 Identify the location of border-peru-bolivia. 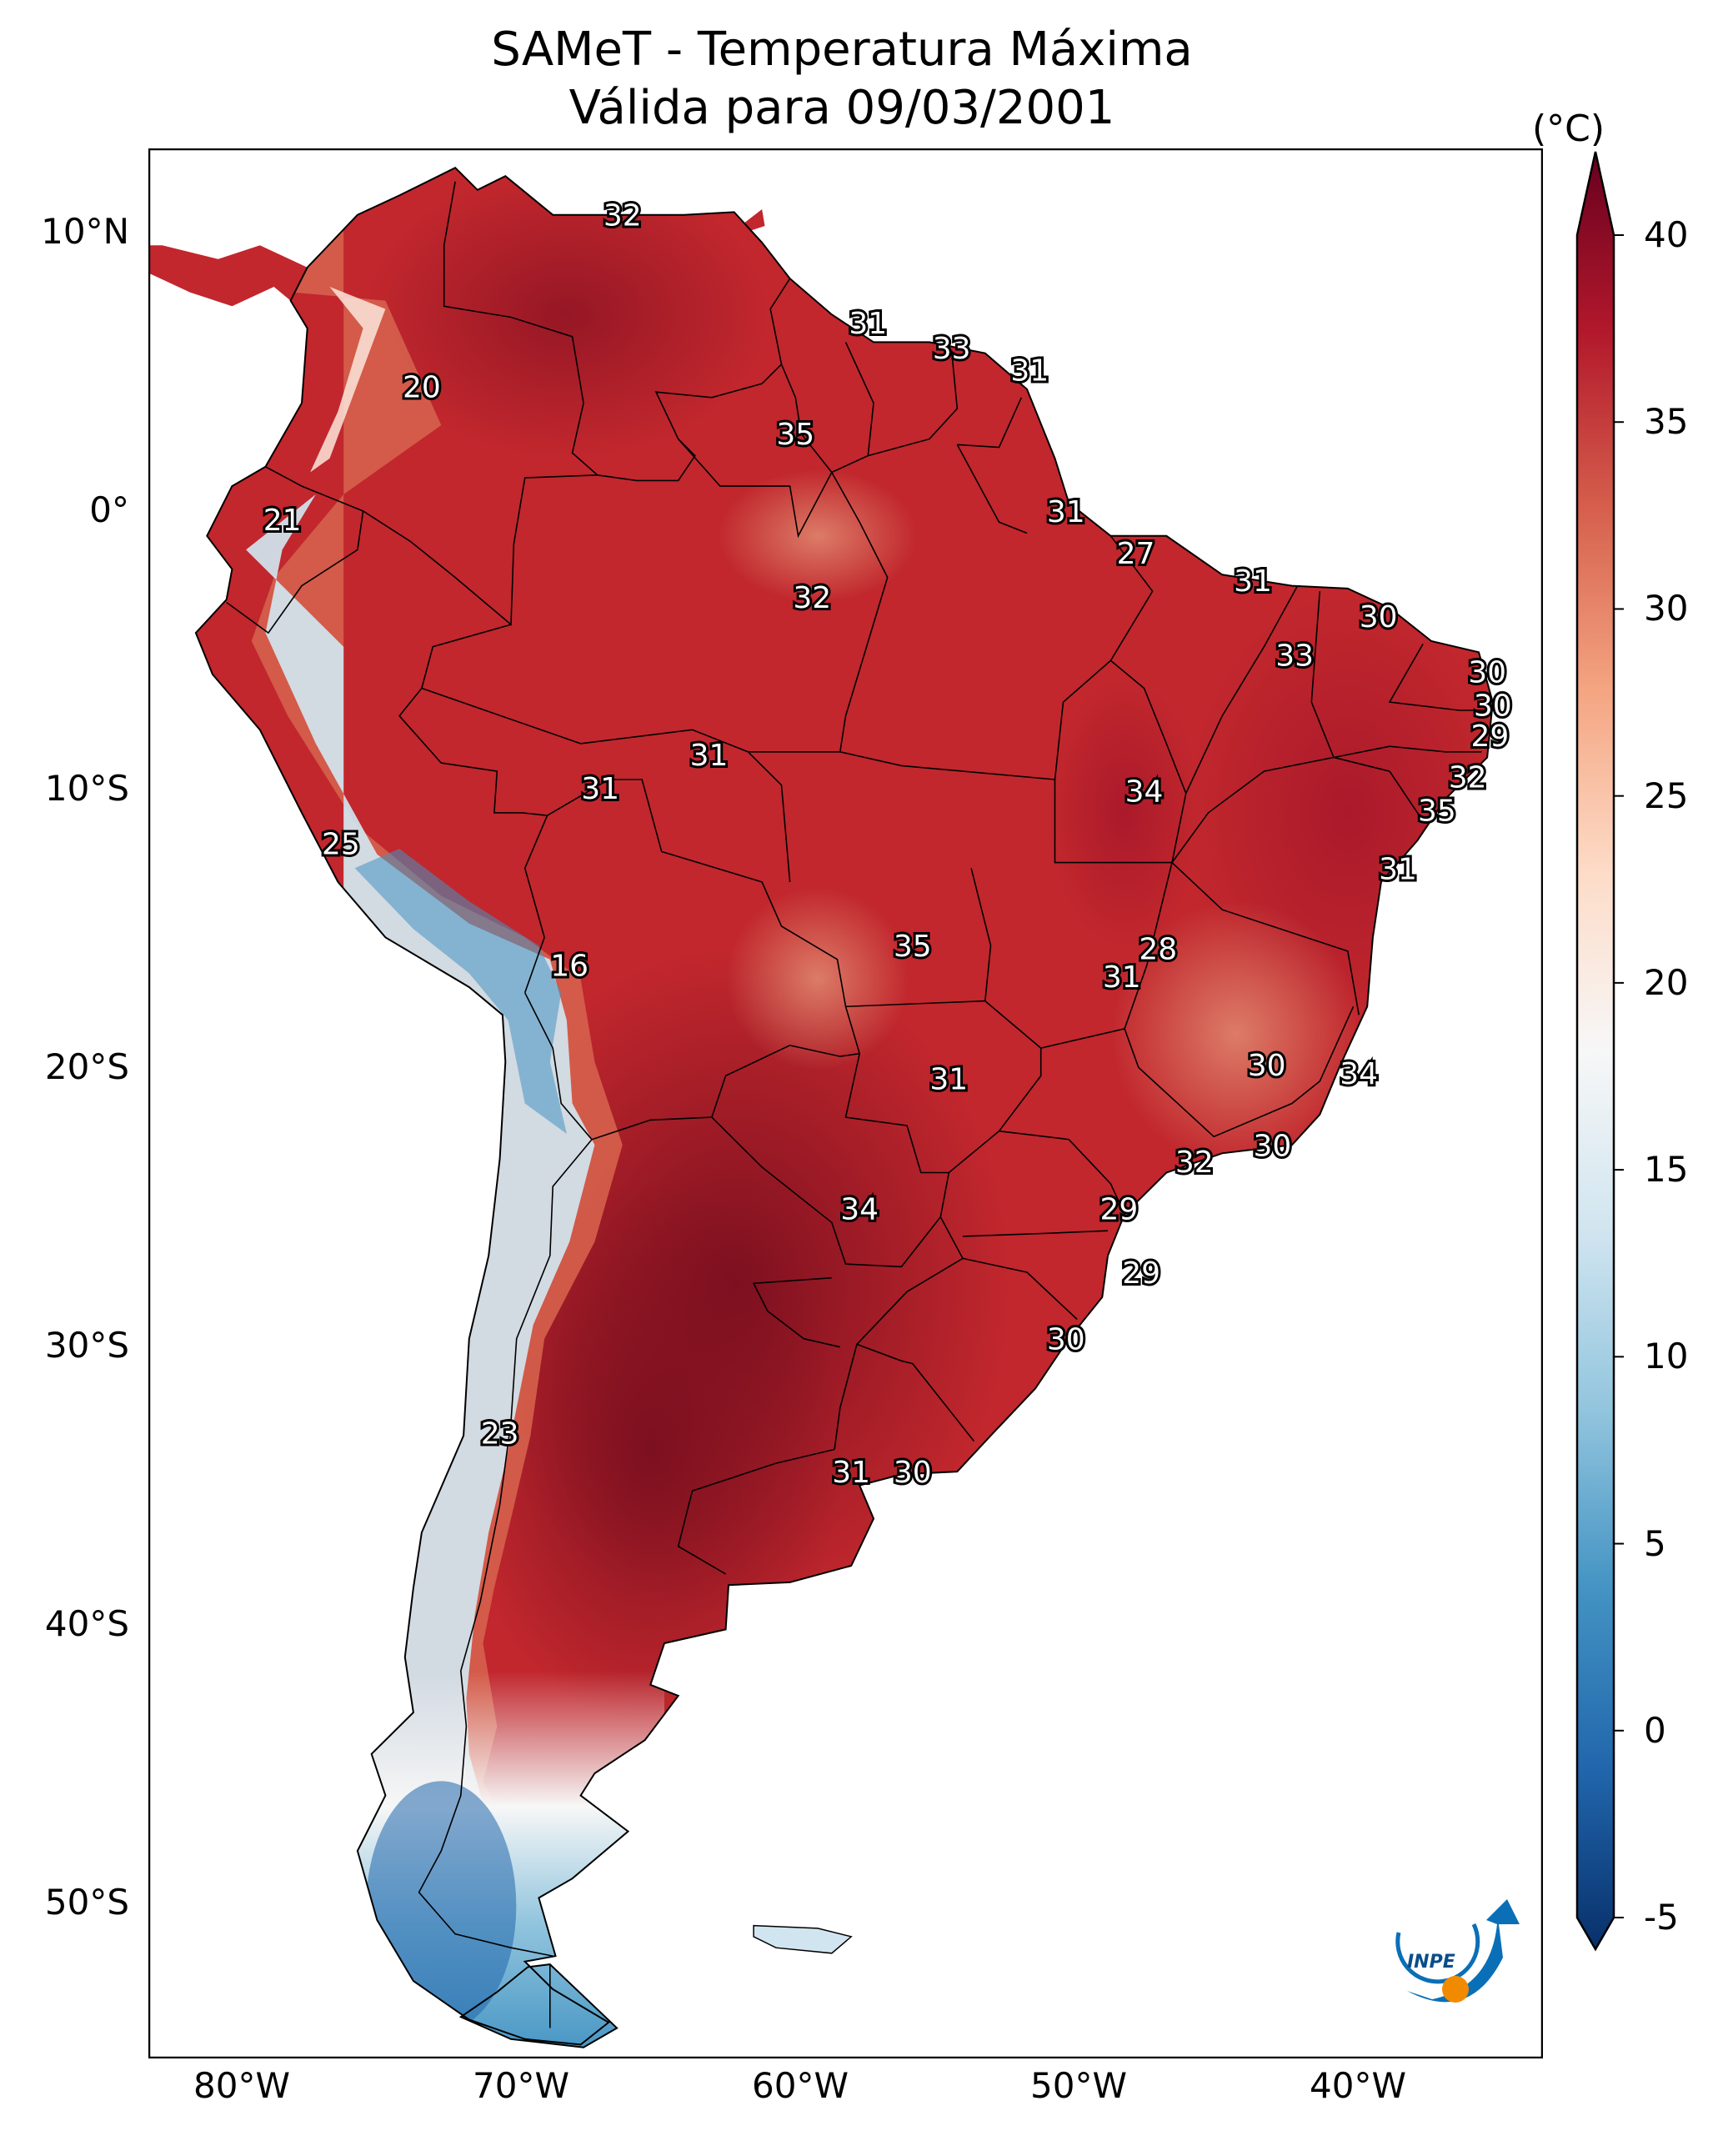
(535, 904).